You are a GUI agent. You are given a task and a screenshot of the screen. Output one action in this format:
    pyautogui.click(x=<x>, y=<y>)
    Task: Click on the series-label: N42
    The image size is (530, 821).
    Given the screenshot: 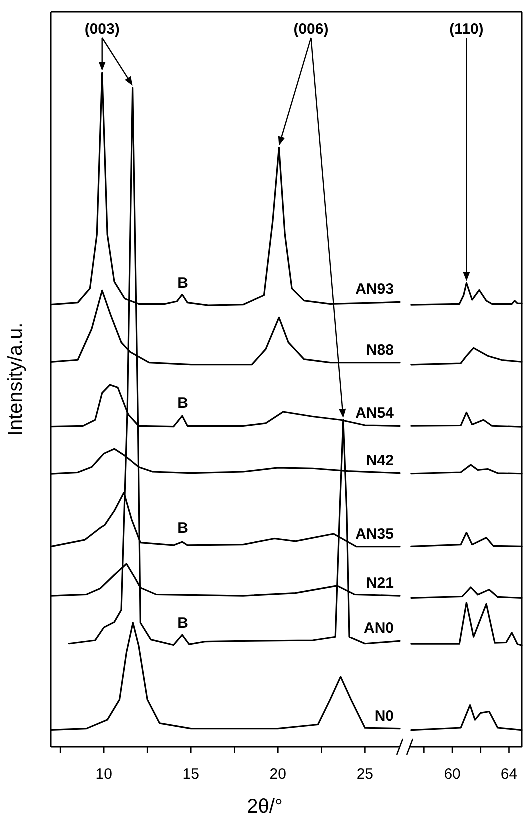 What is the action you would take?
    pyautogui.click(x=380, y=461)
    